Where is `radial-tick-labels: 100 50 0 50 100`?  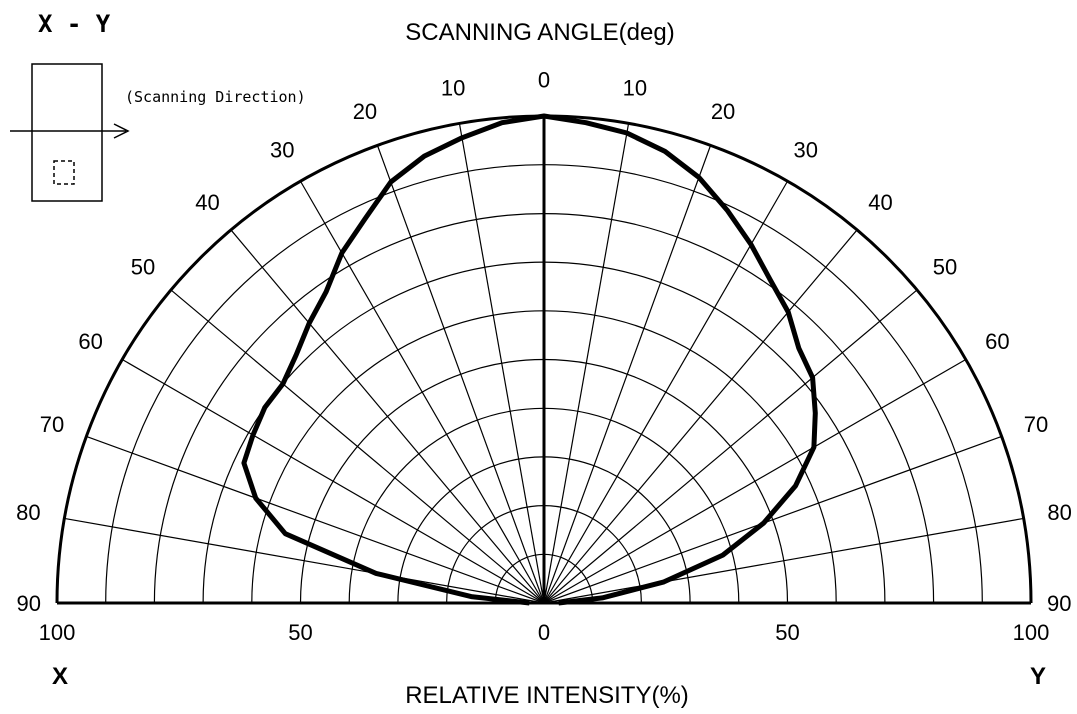
radial-tick-labels: 100 50 0 50 100 is located at coordinates (544, 632).